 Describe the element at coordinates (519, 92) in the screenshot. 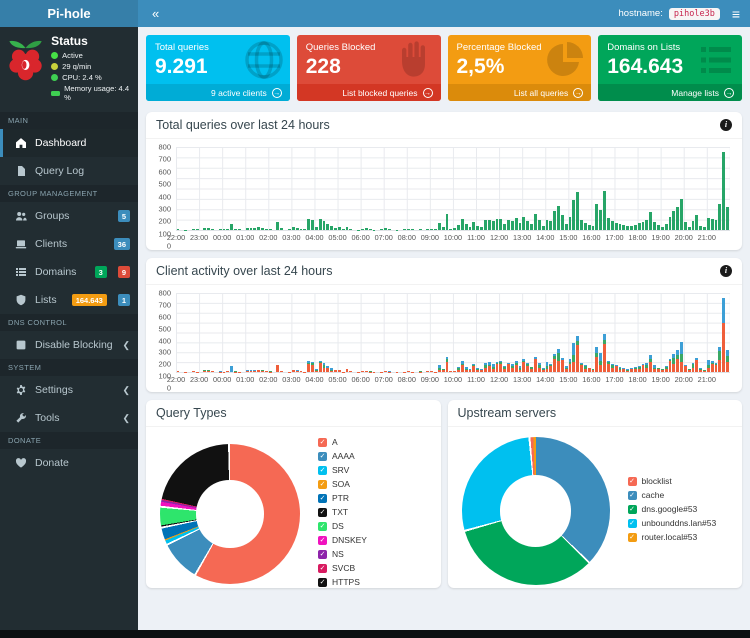

I see `card-footer-link: List all queries →` at that location.